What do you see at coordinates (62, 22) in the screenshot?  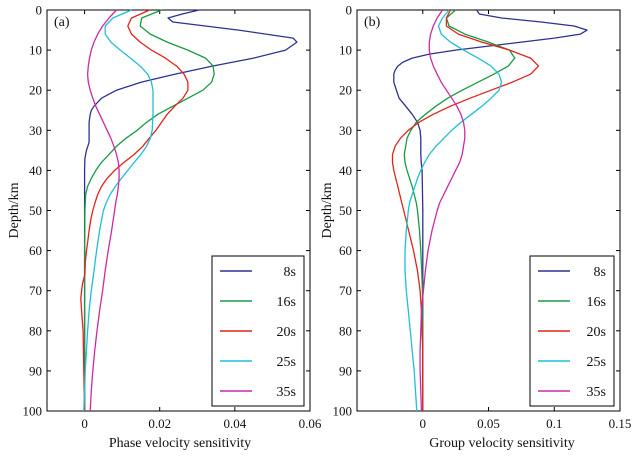 I see `panel-label: (a)` at bounding box center [62, 22].